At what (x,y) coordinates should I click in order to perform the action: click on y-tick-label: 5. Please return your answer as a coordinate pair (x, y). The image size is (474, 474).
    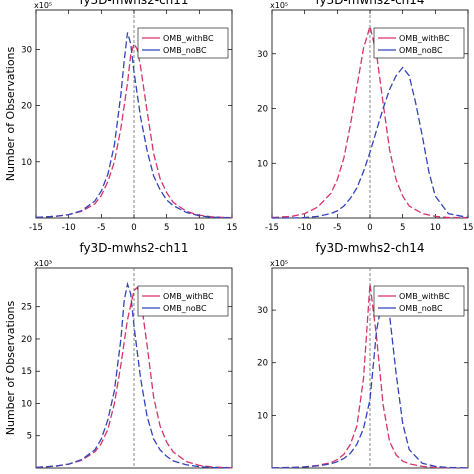
    Looking at the image, I should click on (29, 437).